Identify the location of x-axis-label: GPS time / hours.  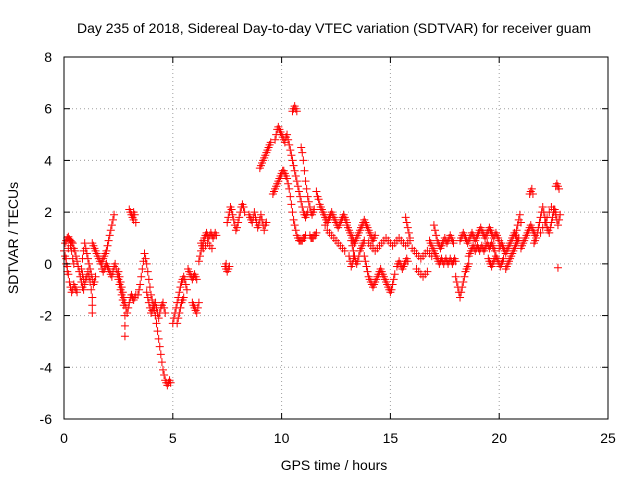
(334, 465).